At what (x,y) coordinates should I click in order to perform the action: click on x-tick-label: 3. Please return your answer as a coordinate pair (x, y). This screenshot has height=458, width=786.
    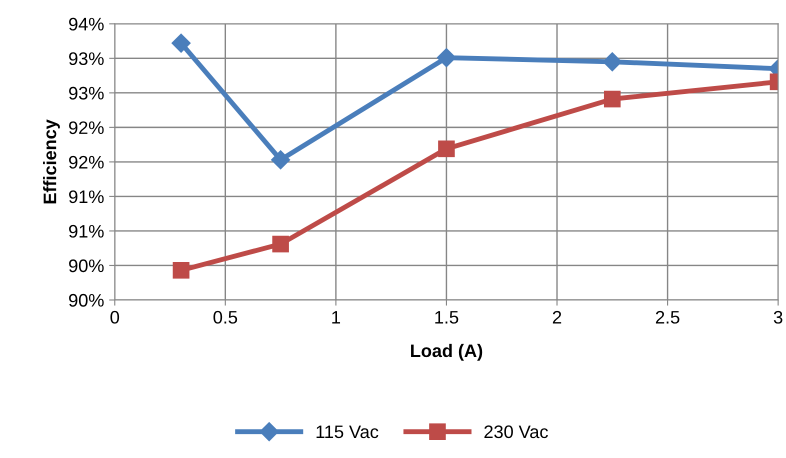
    Looking at the image, I should click on (778, 317).